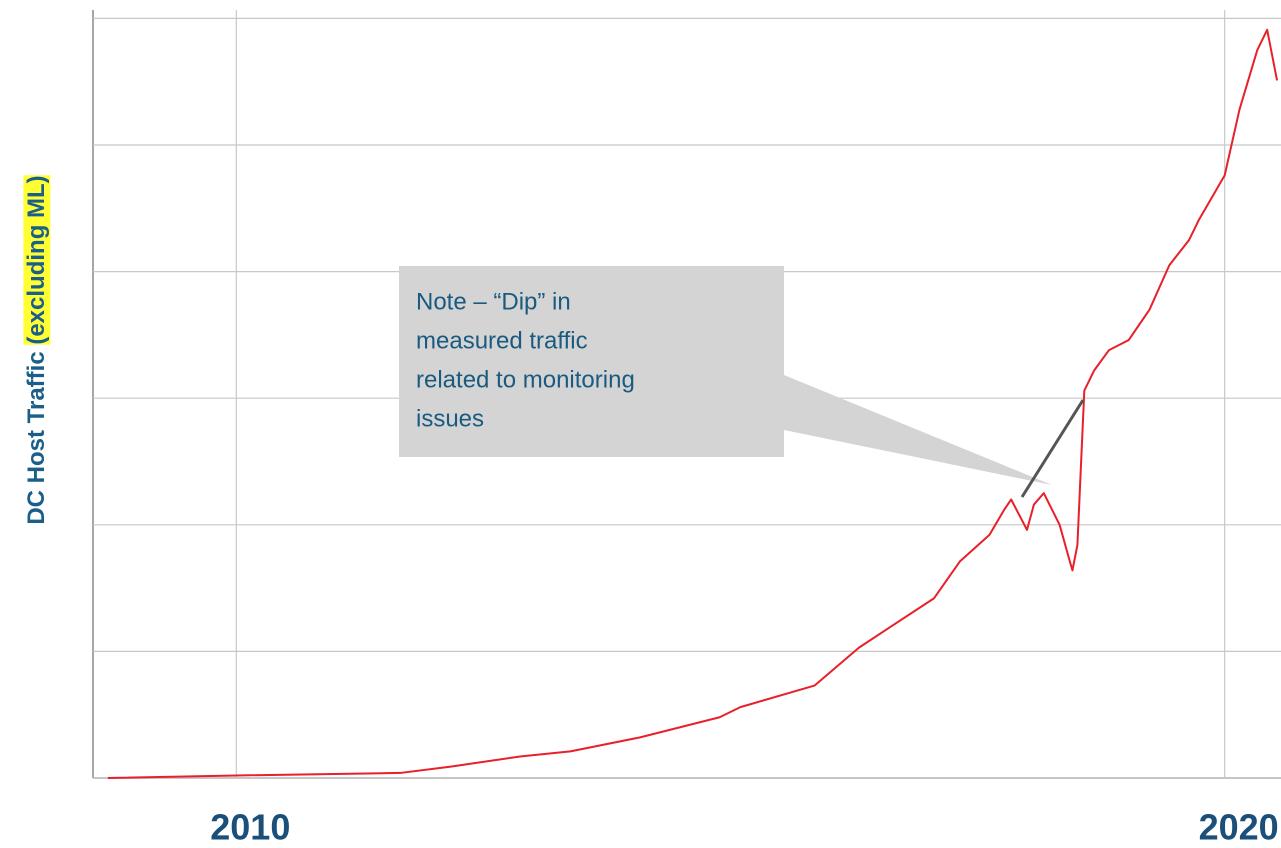 The image size is (1281, 848). Describe the element at coordinates (36, 349) in the screenshot. I see `y-axis-label: DC Host Traffic (excluding ML)` at that location.